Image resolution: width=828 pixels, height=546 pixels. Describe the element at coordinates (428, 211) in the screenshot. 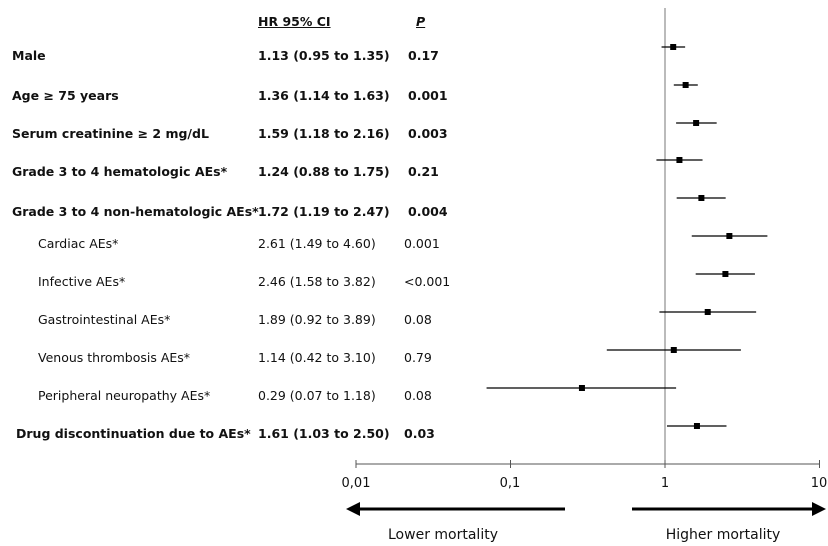

I see `row-p-value: 0.004` at that location.